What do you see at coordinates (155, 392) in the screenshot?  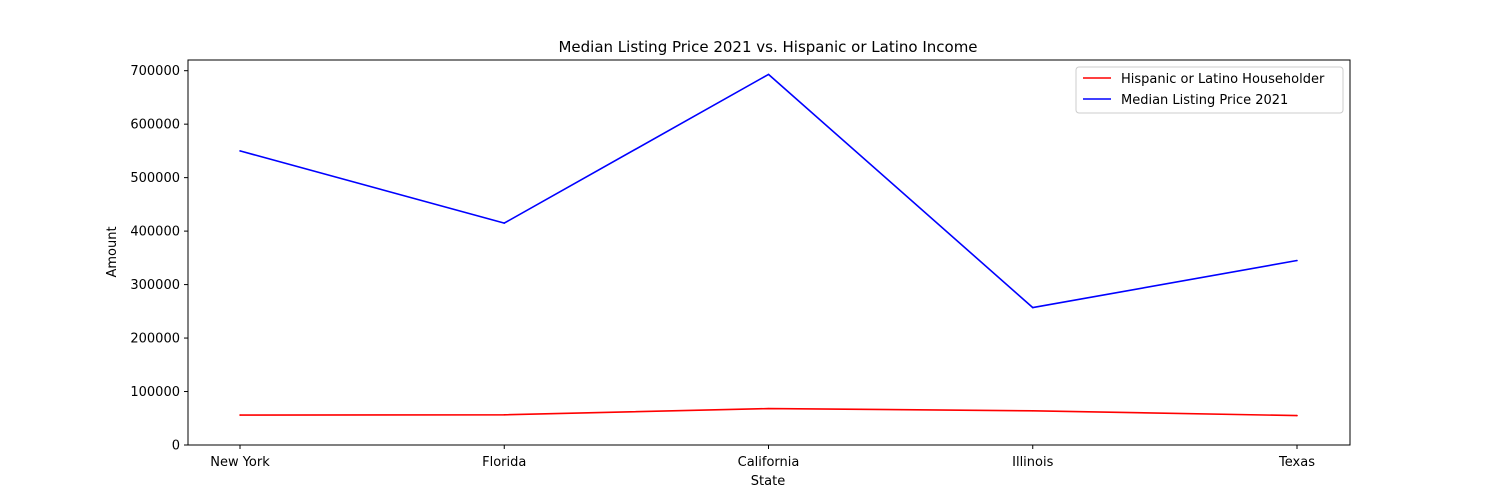 I see `y-tick-label: 100000` at bounding box center [155, 392].